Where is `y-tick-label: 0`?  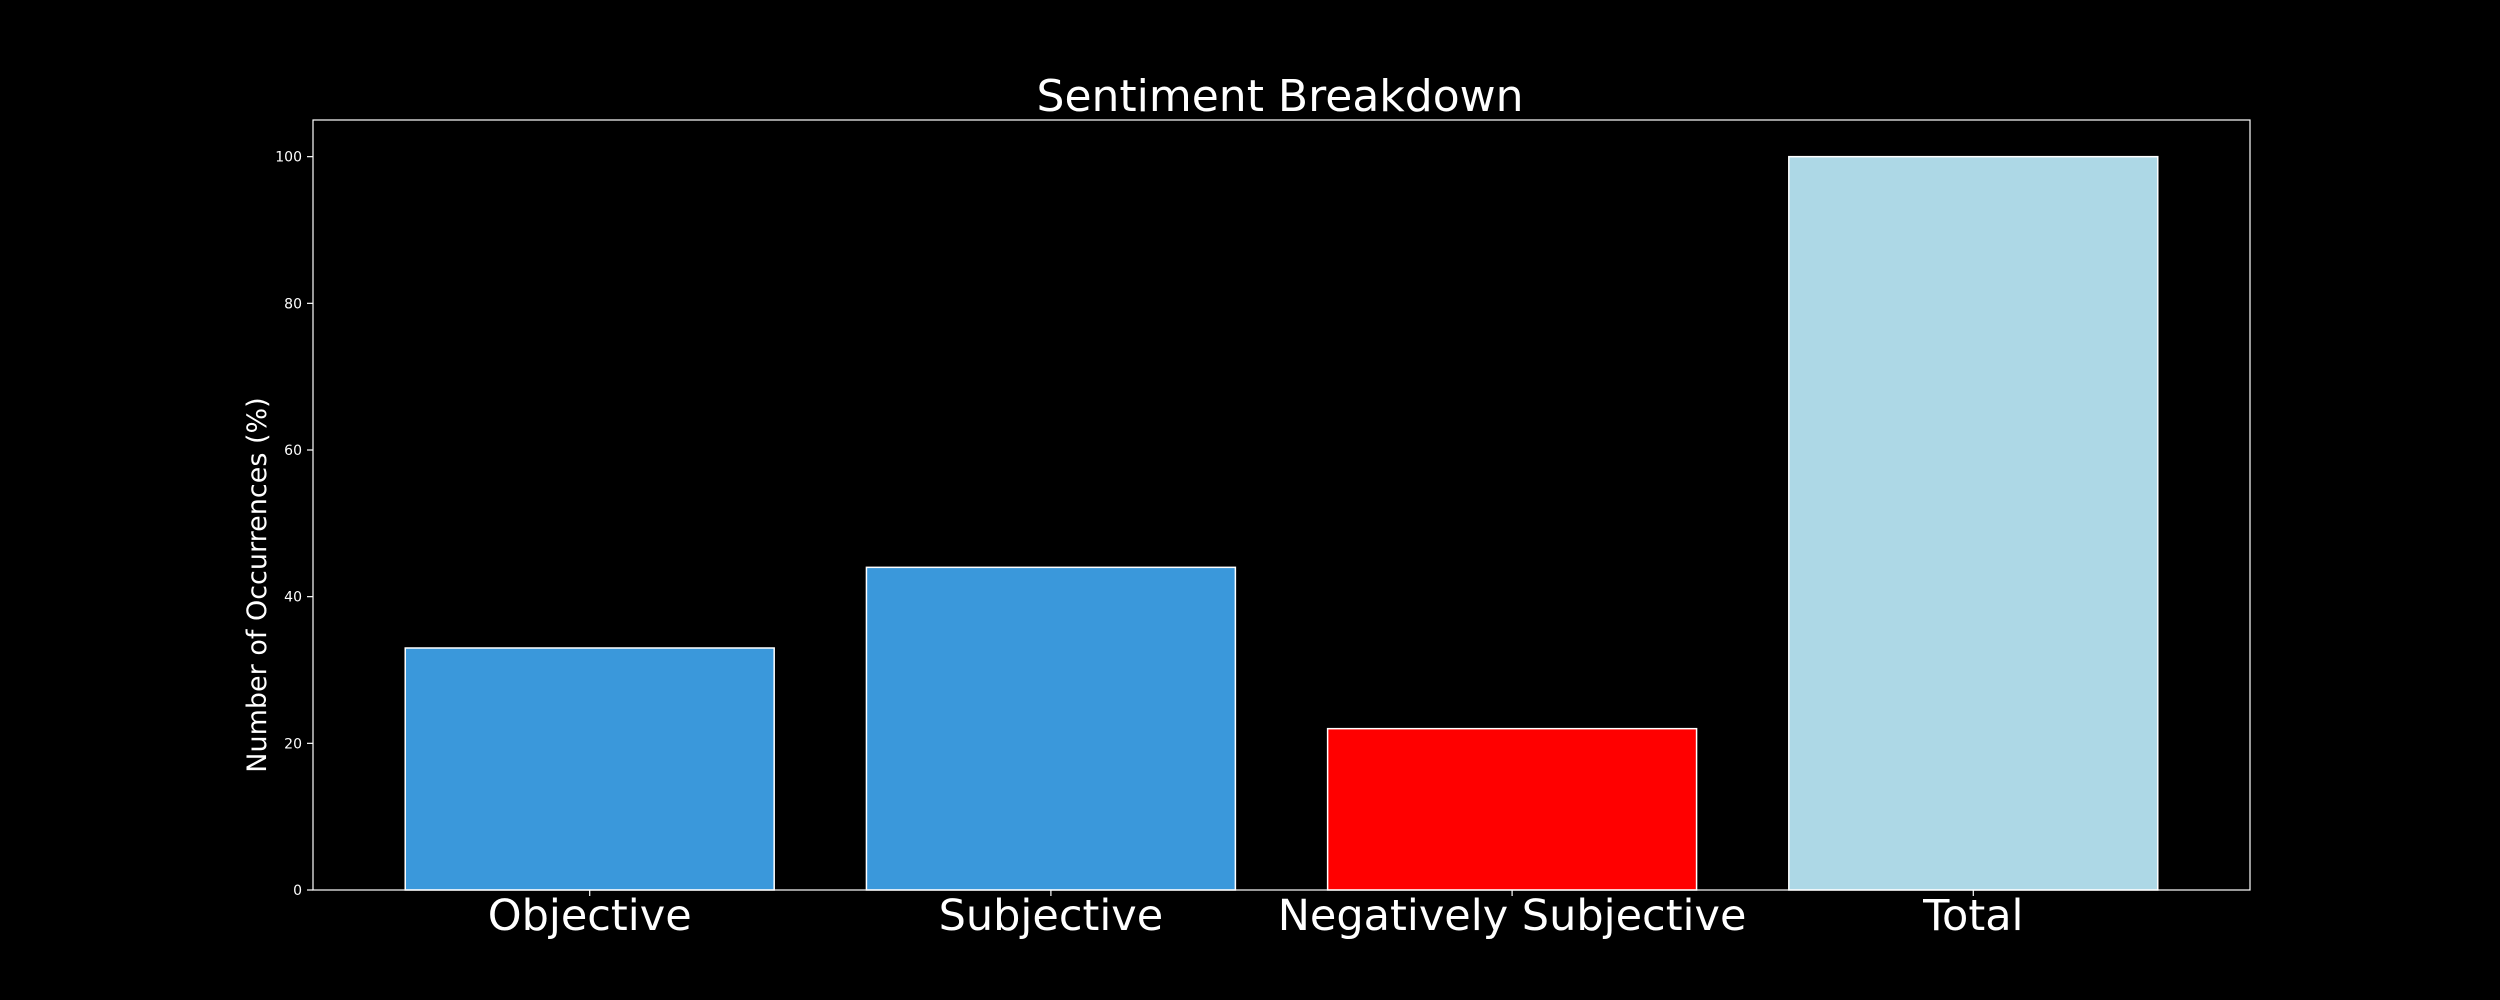
y-tick-label: 0 is located at coordinates (297, 891).